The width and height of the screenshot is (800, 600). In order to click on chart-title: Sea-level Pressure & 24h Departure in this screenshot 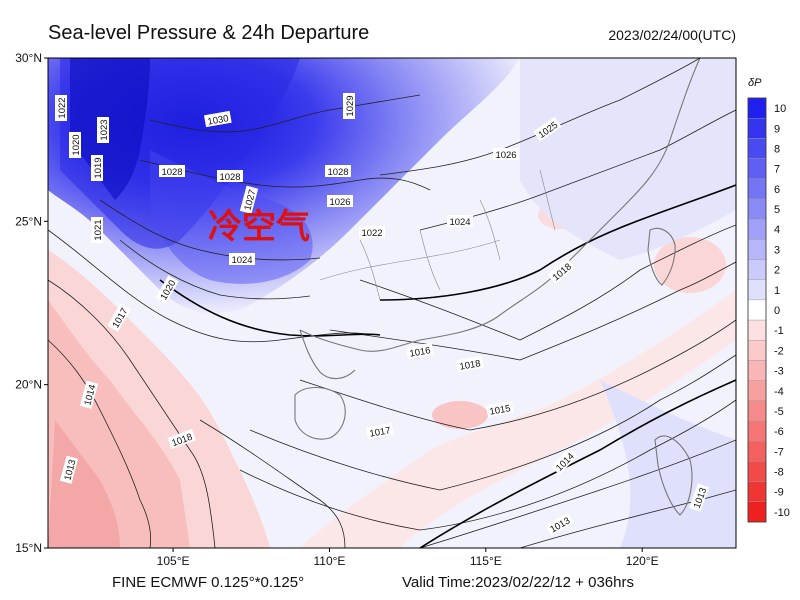, I will do `click(209, 33)`.